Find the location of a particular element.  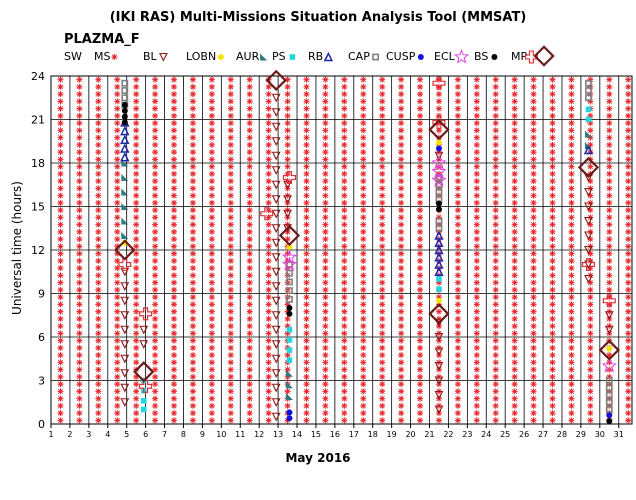

x-tick-label: 29 is located at coordinates (581, 434).